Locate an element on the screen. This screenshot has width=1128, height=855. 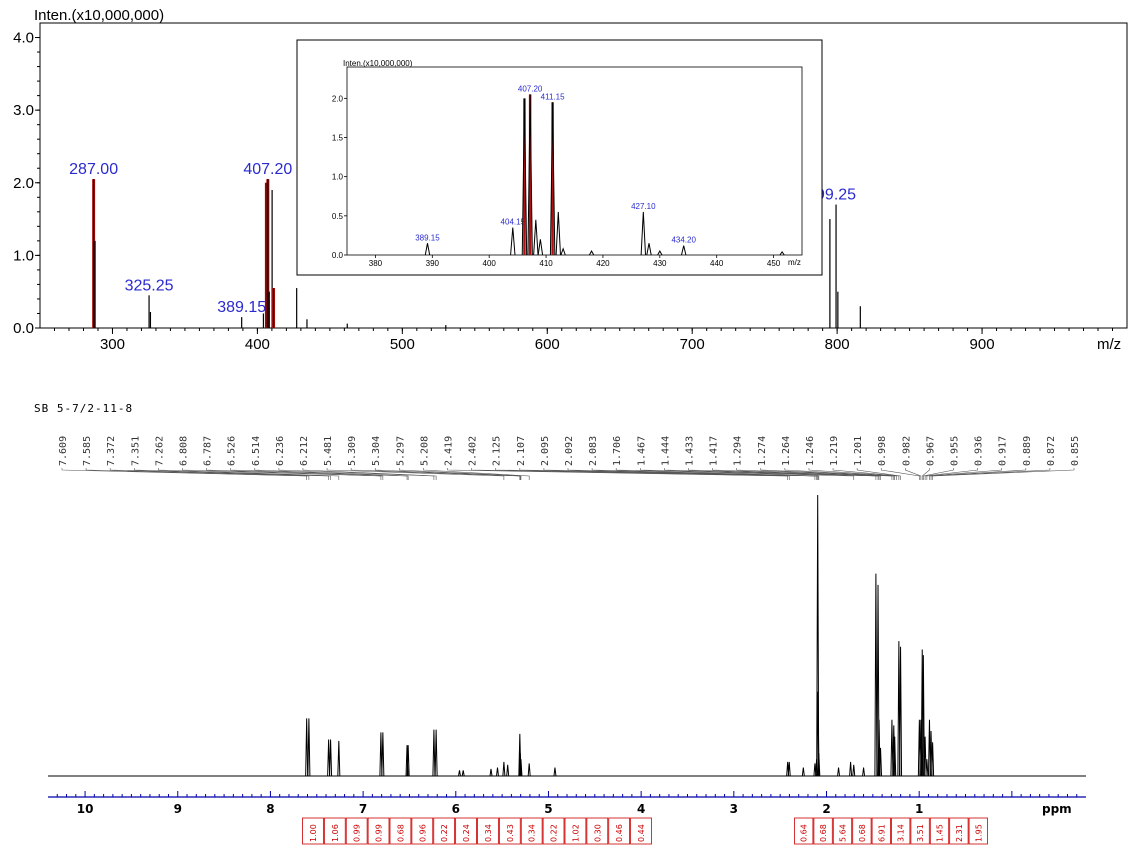
nmr-shift-label: 6.787 is located at coordinates (208, 451).